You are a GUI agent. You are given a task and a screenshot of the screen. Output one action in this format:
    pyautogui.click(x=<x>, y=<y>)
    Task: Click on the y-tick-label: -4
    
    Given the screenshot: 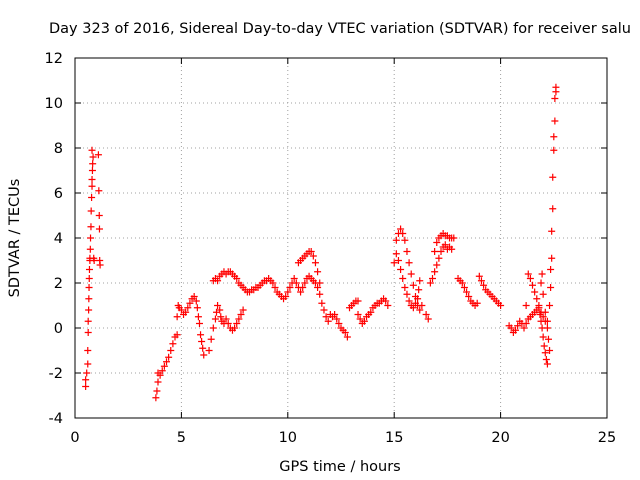 What is the action you would take?
    pyautogui.click(x=56, y=419)
    